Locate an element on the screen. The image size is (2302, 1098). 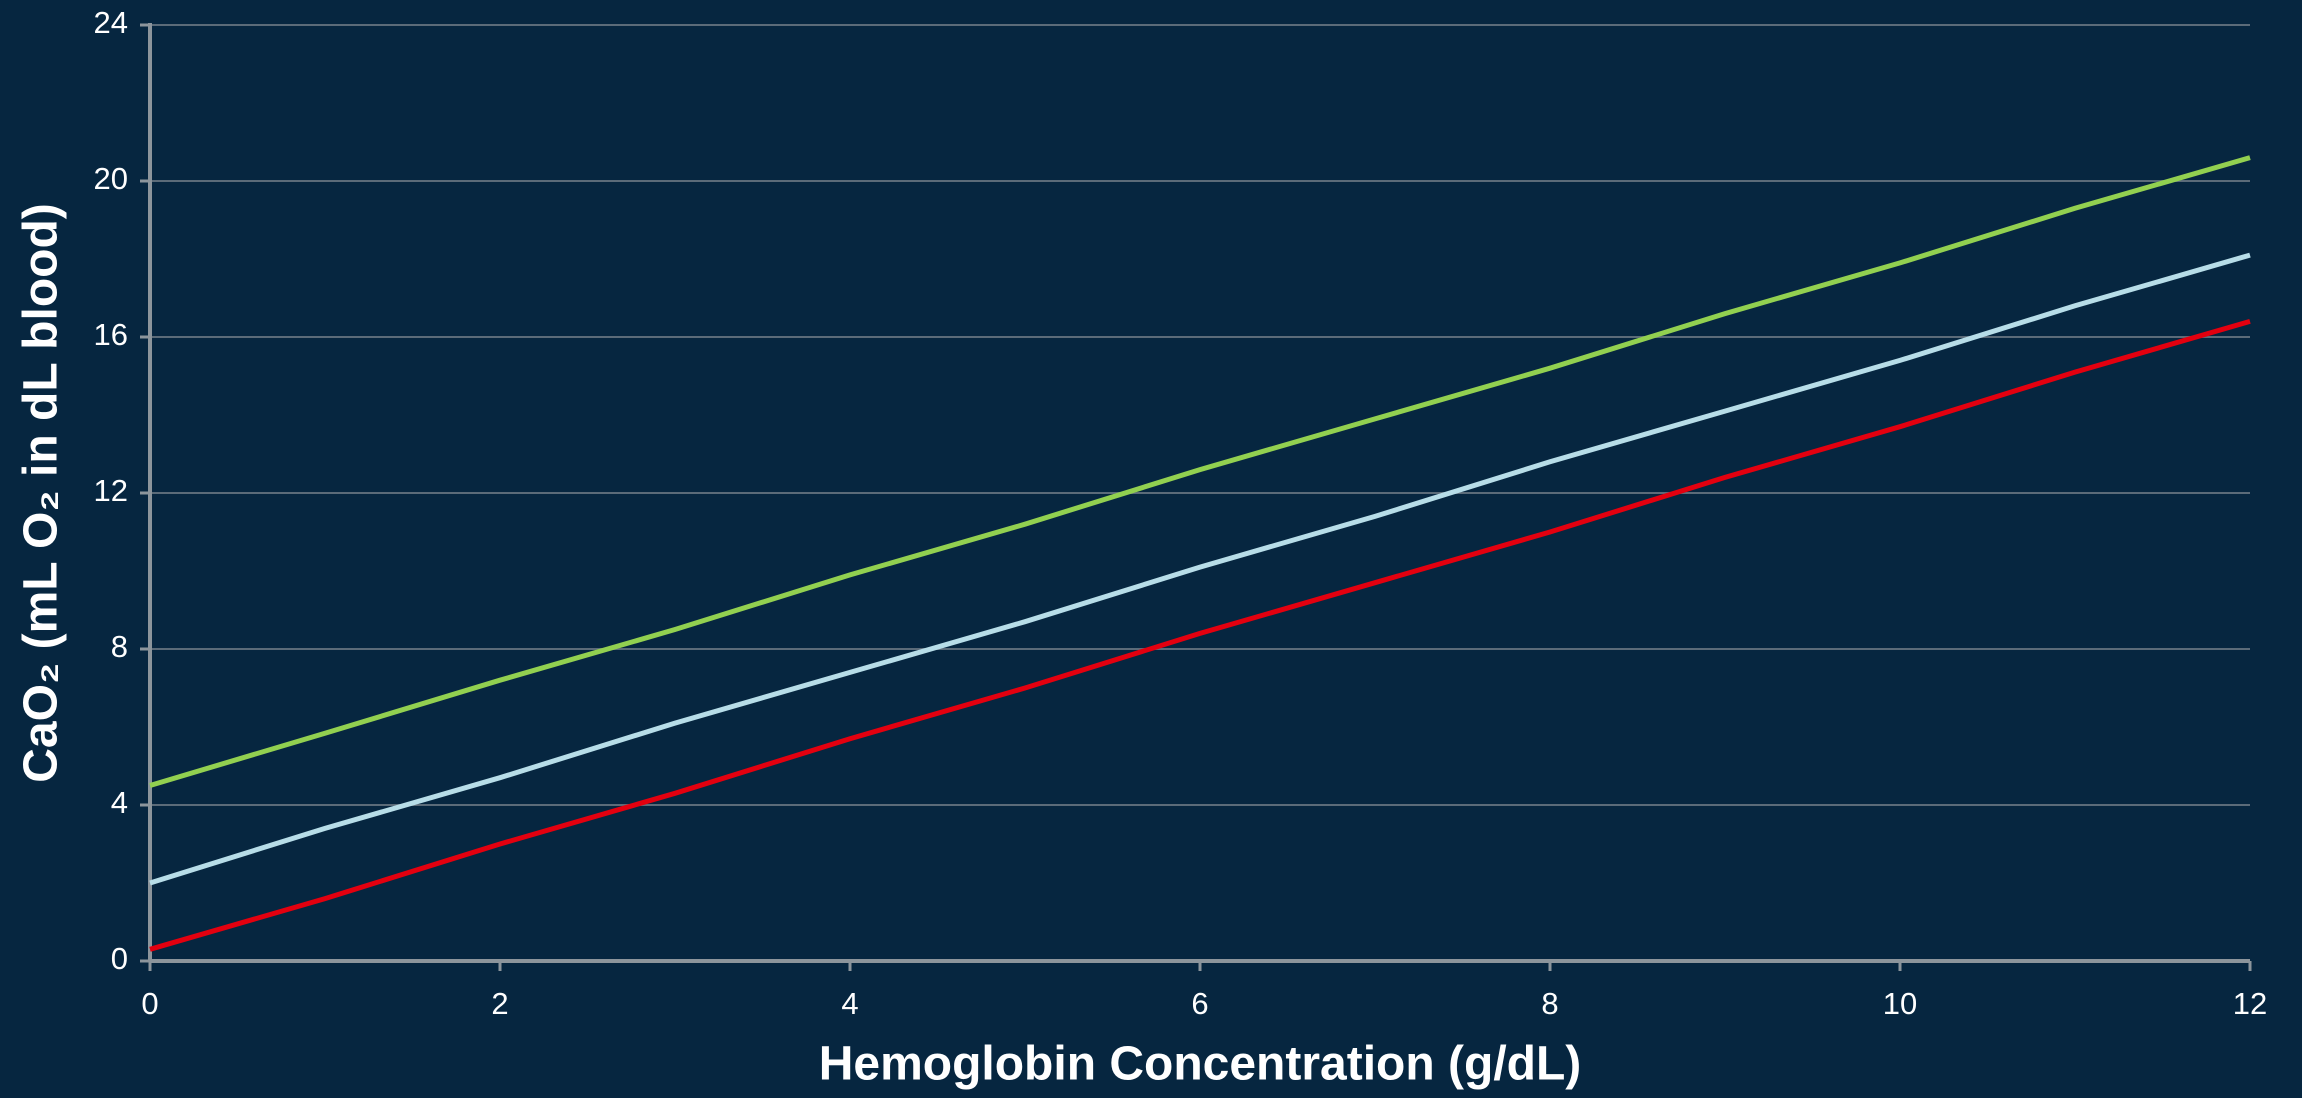
x-tick-label: 2 is located at coordinates (499, 1003).